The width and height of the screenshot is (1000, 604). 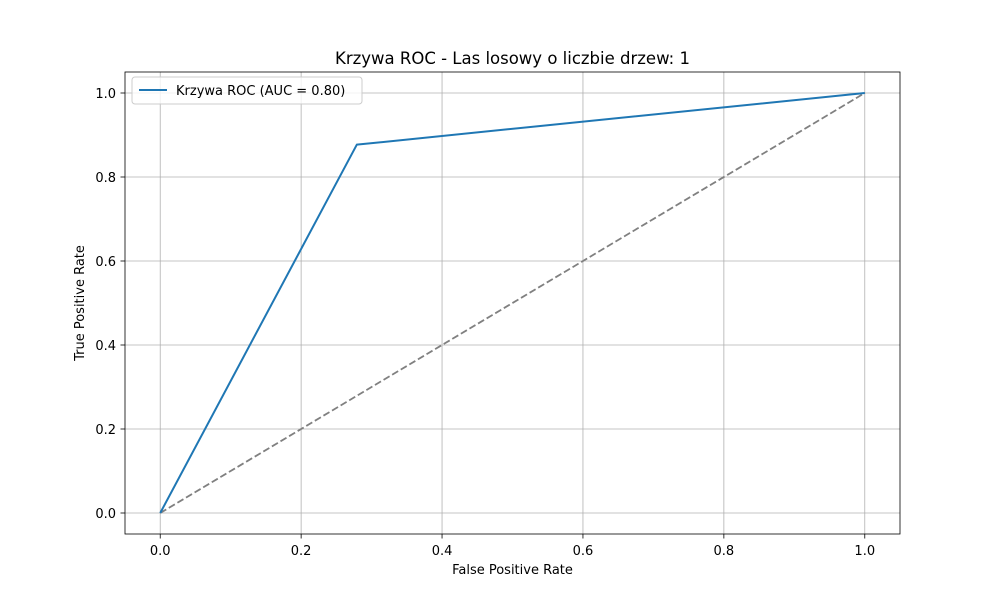 I want to click on y-tick-label-4: 0.8, so click(x=105, y=178).